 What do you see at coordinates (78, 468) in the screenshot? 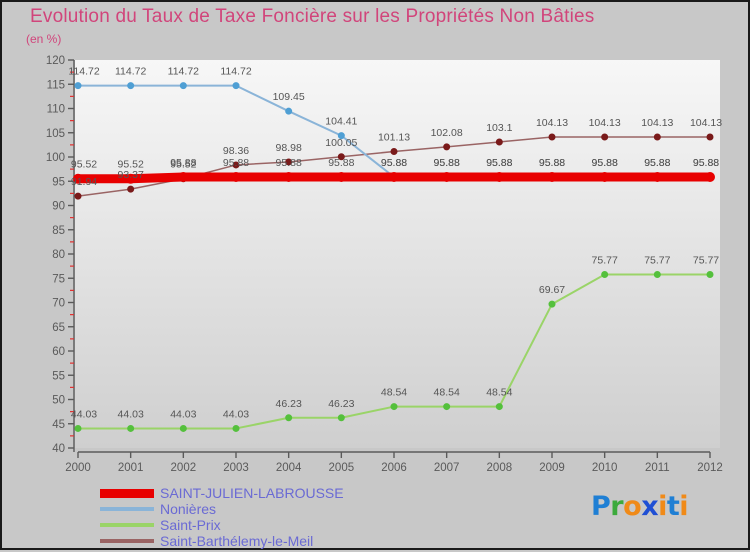
I see `x-axis-tick-label: 2000` at bounding box center [78, 468].